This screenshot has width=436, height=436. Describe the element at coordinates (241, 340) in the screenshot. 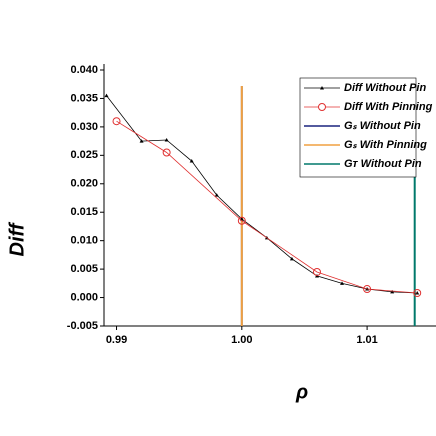

I see `x-tick-label: 1.00` at that location.